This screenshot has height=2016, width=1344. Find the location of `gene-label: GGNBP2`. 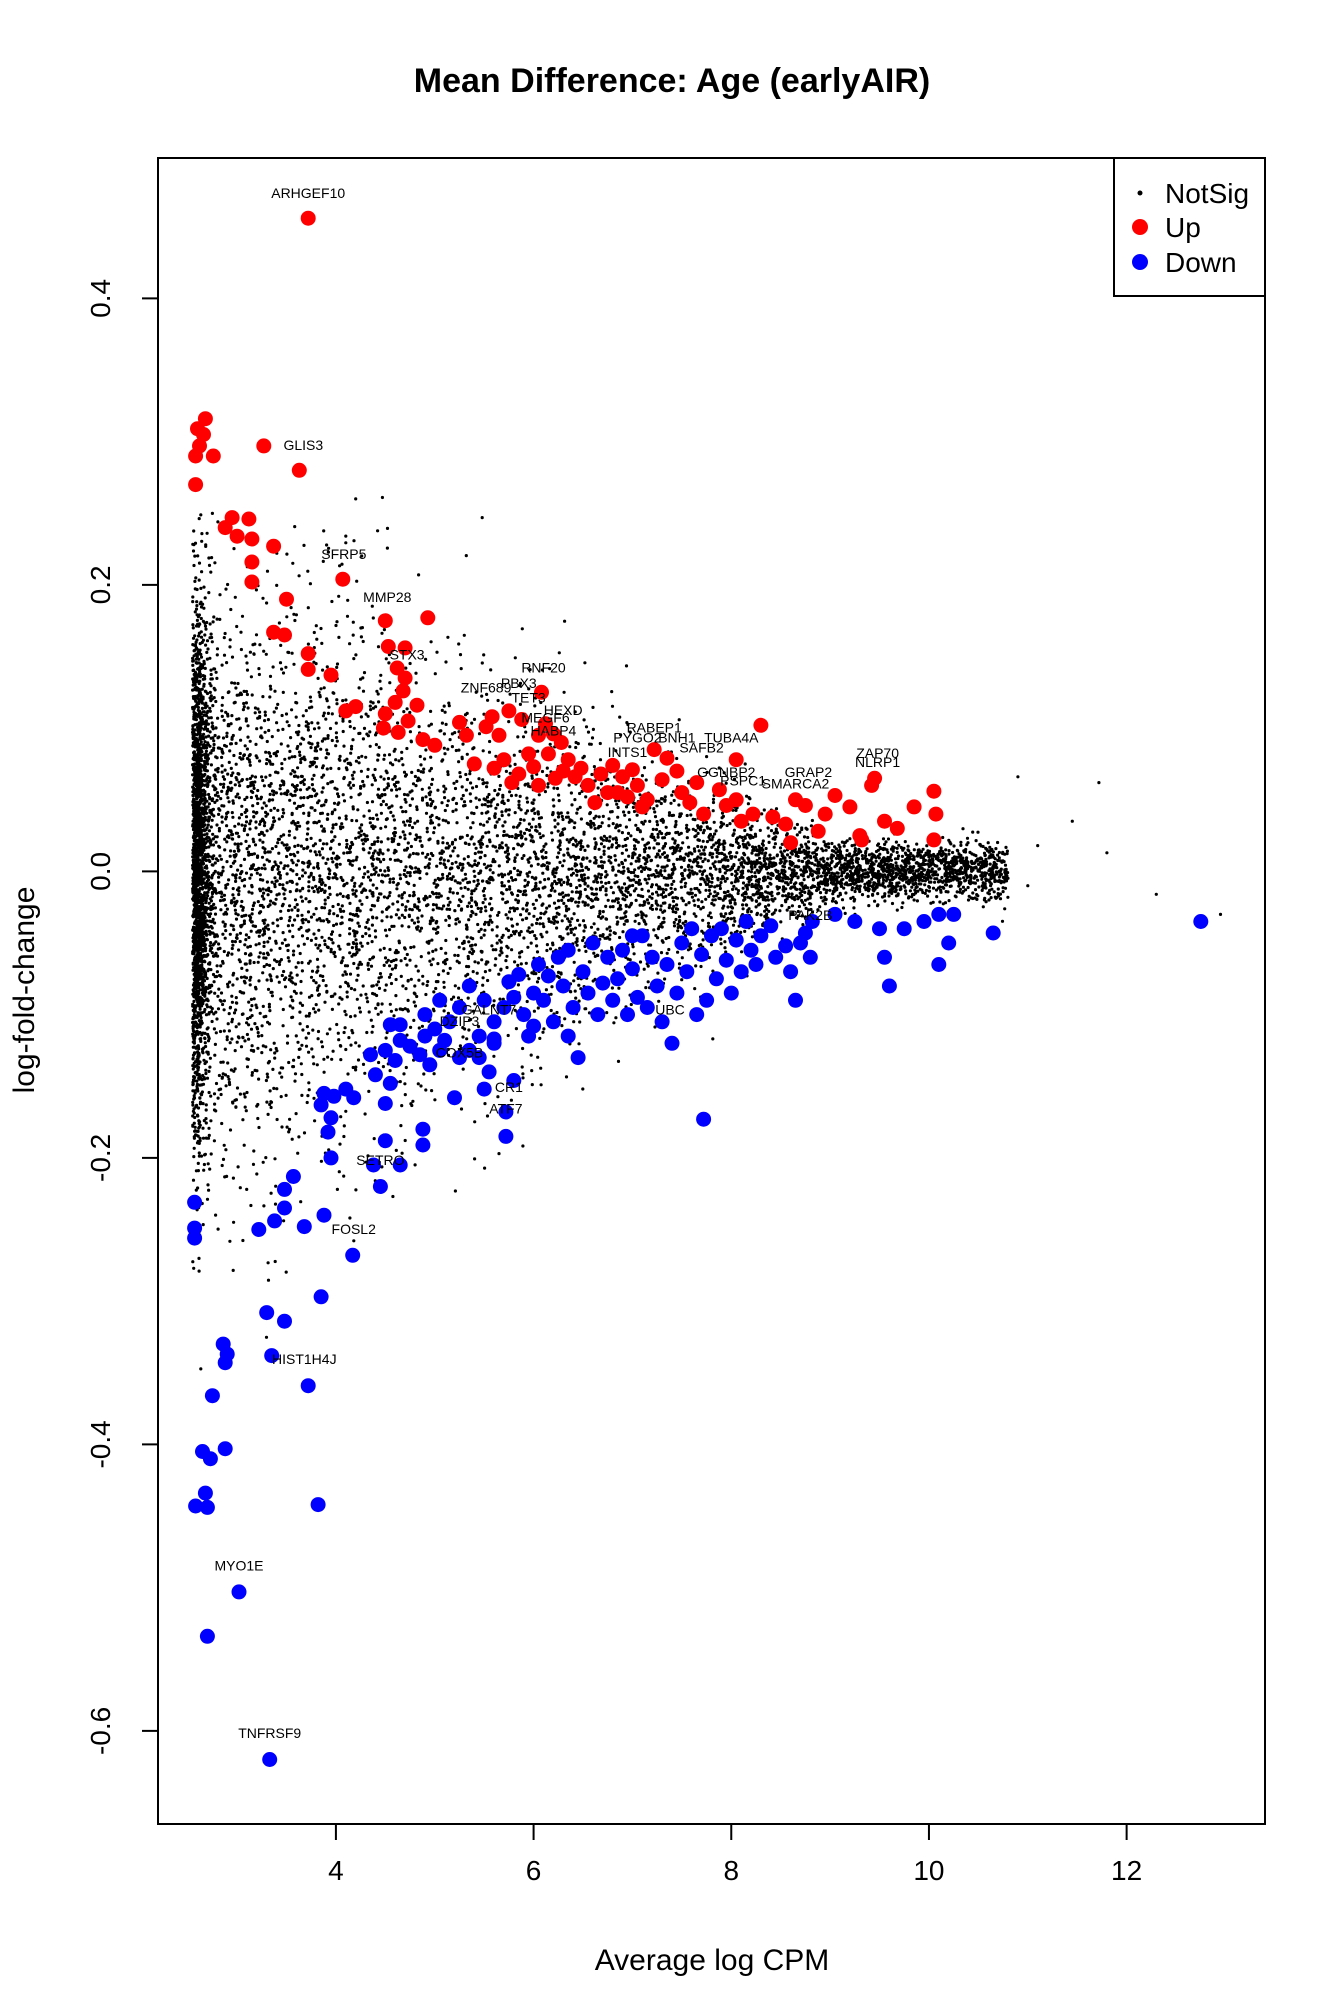

gene-label: GGNBP2 is located at coordinates (726, 772).